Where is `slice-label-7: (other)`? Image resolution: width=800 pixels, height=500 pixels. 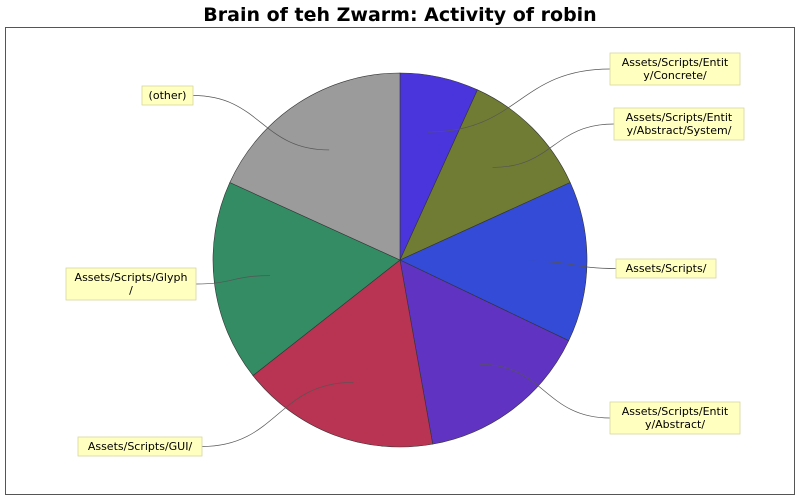
slice-label-7: (other) is located at coordinates (167, 95).